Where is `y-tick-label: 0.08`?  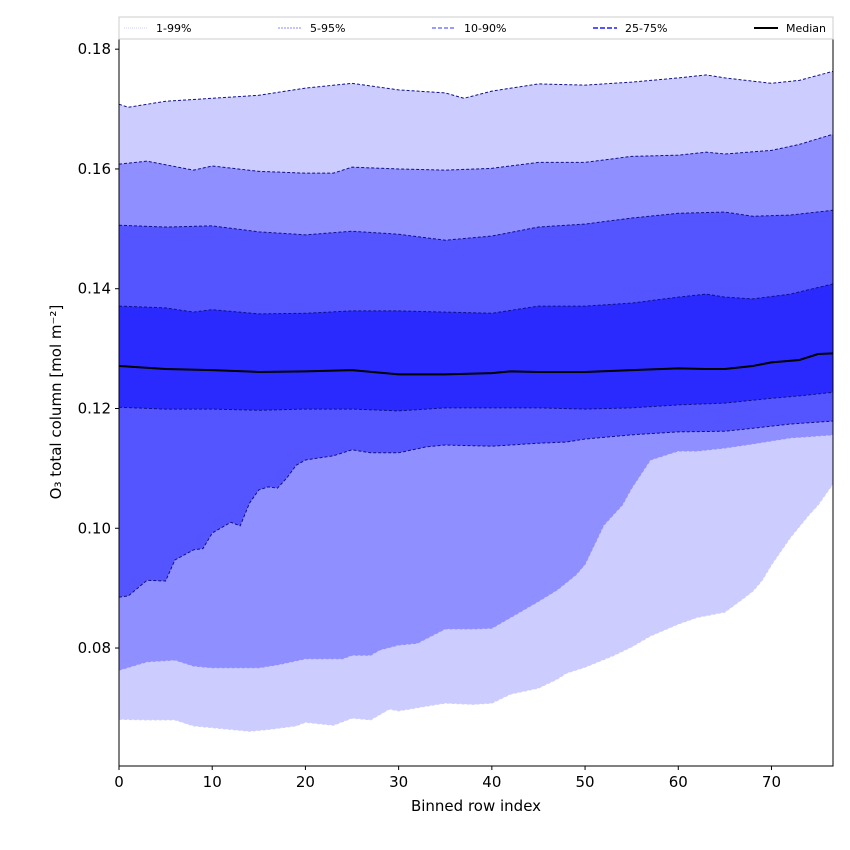
y-tick-label: 0.08 is located at coordinates (94, 648).